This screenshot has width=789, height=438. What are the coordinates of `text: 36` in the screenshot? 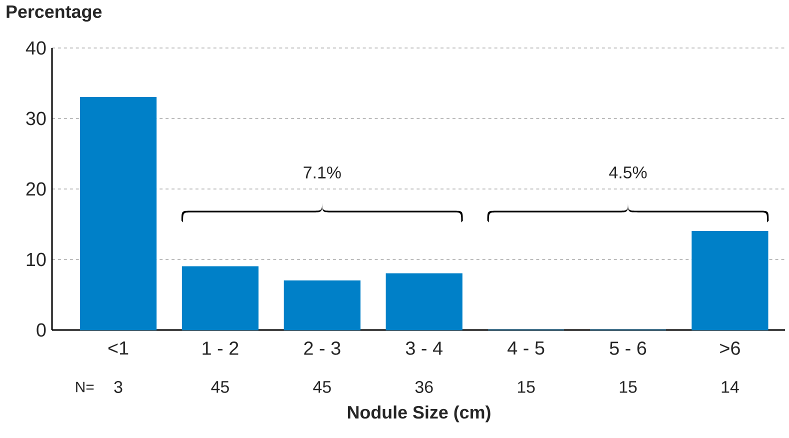 It's located at (424, 386).